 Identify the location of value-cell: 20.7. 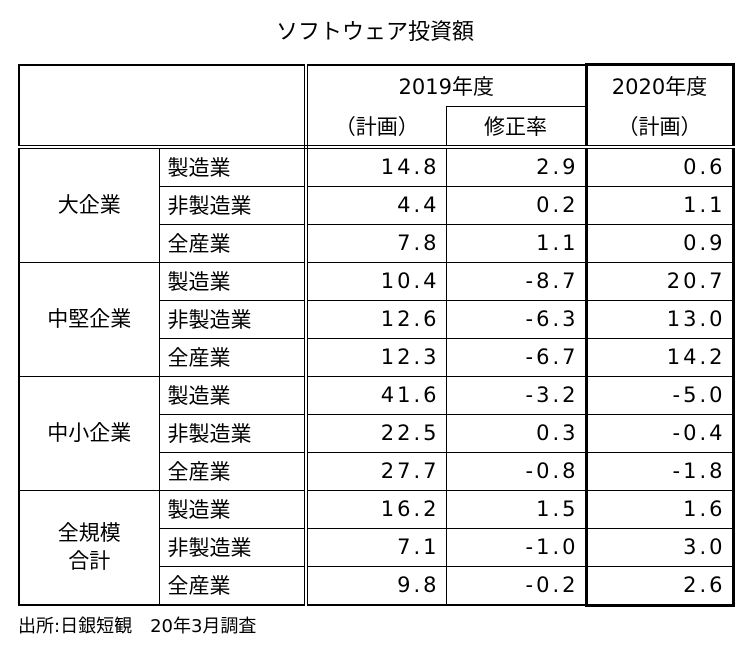
(659, 281).